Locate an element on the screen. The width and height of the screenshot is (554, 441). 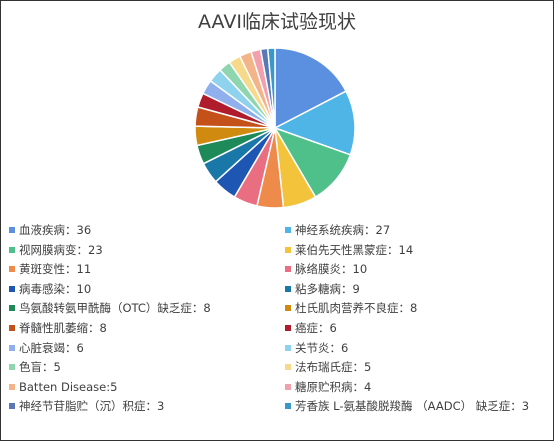
legend-label: 莱伯先天性黑蒙症：14 is located at coordinates (354, 249).